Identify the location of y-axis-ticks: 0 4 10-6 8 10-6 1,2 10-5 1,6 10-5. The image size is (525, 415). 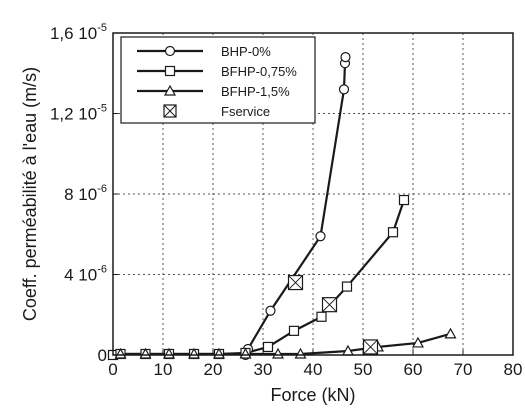
(84, 193).